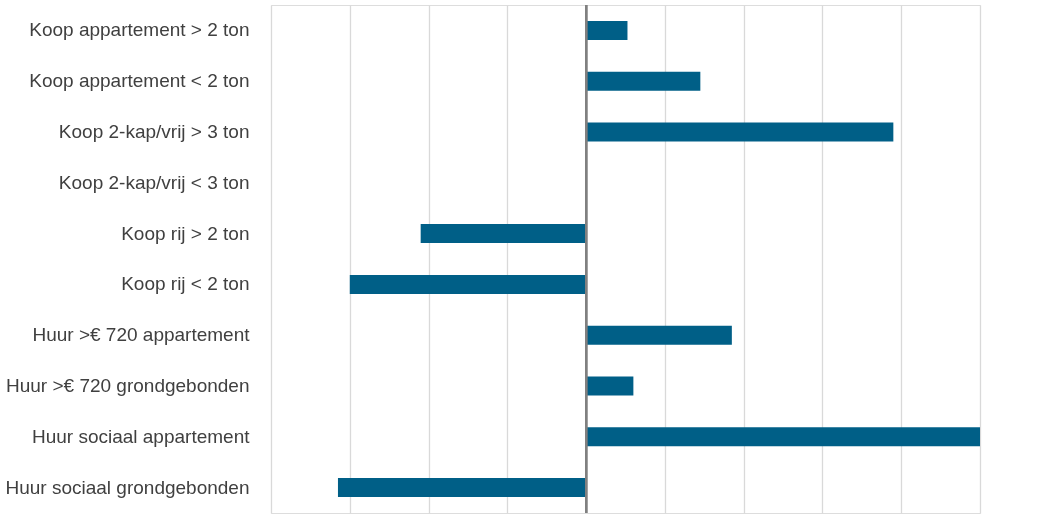  Describe the element at coordinates (141, 335) in the screenshot. I see `y-tick-label: Huur >€ 720 appartement` at that location.